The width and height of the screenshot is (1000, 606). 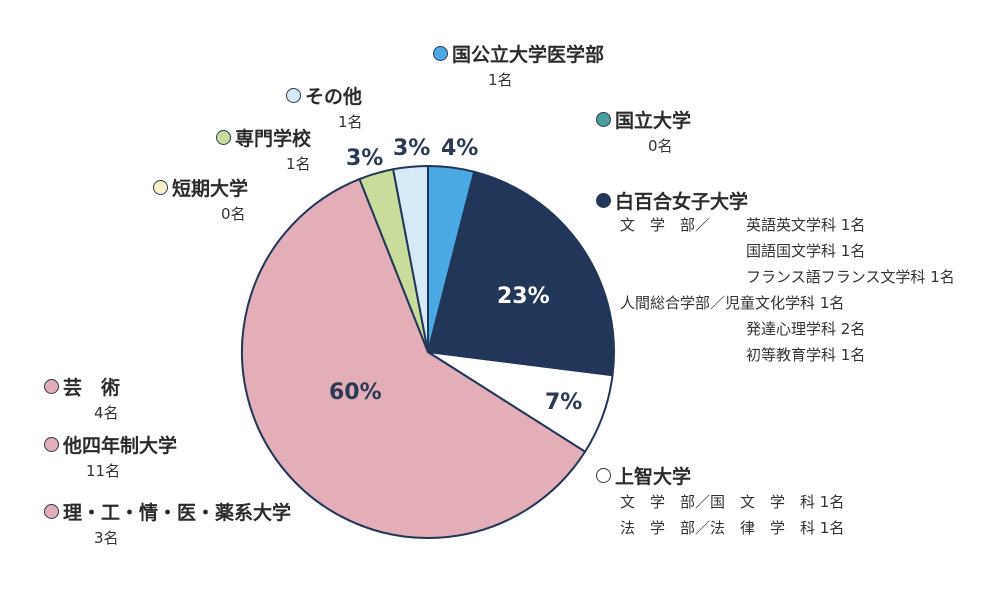 I want to click on medical-dot-icon, so click(x=440, y=53).